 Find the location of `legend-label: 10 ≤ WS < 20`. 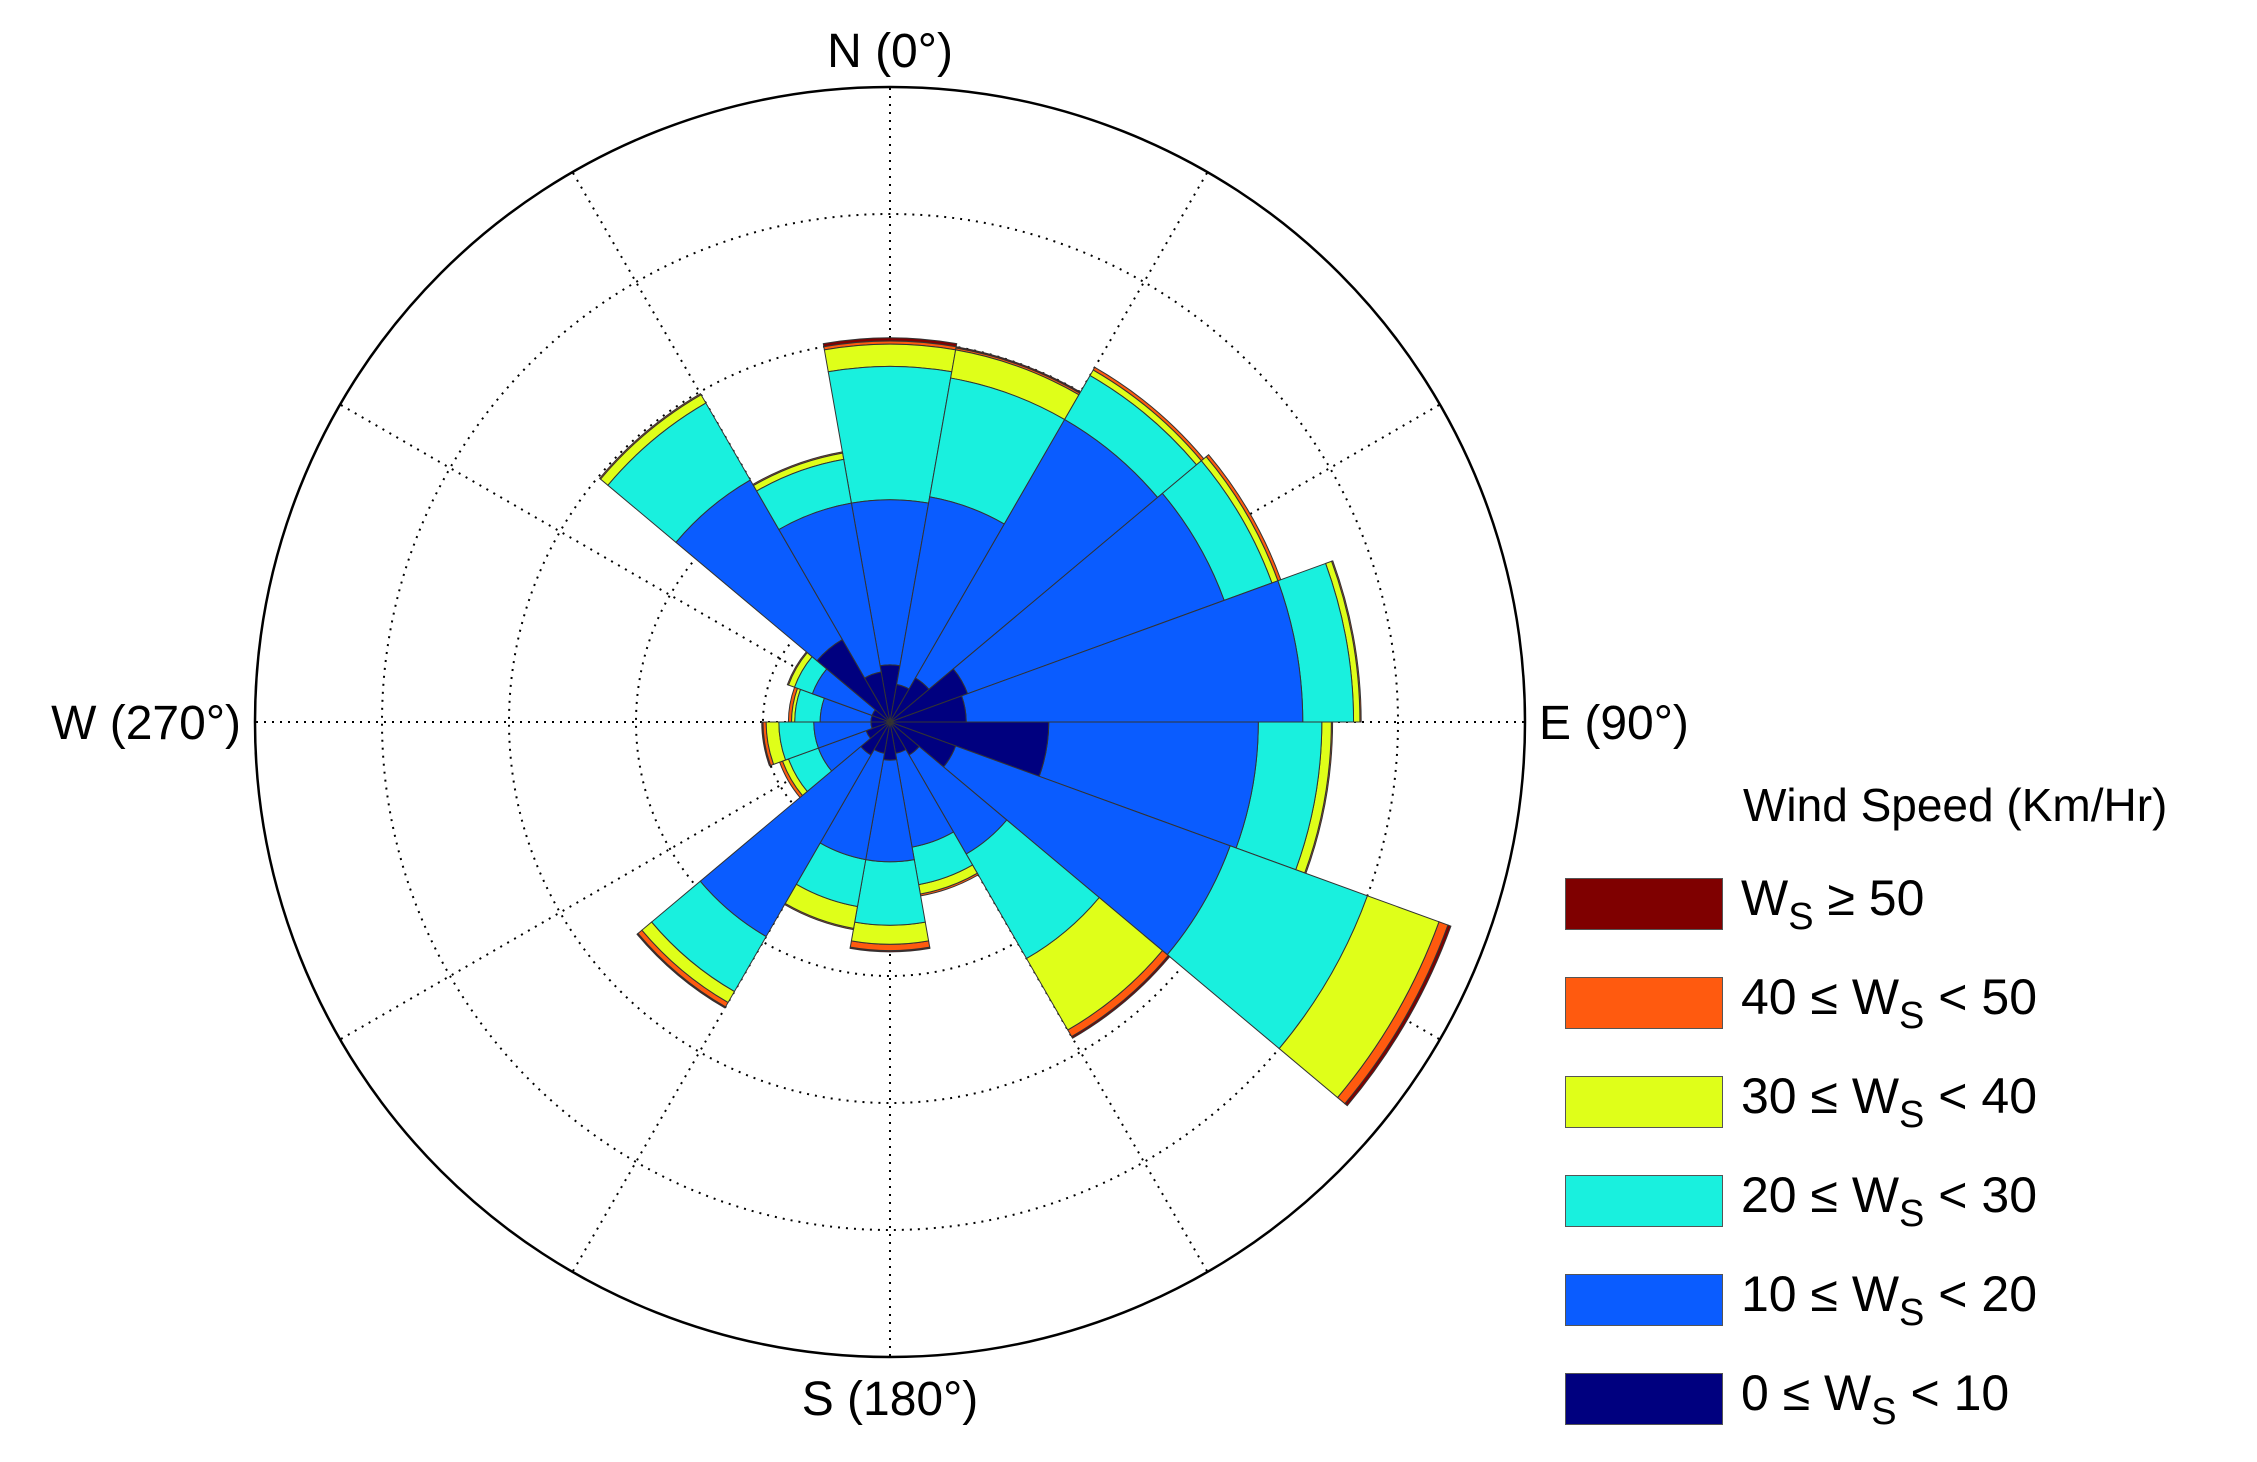

legend-label: 10 ≤ WS < 20 is located at coordinates (1889, 1299).